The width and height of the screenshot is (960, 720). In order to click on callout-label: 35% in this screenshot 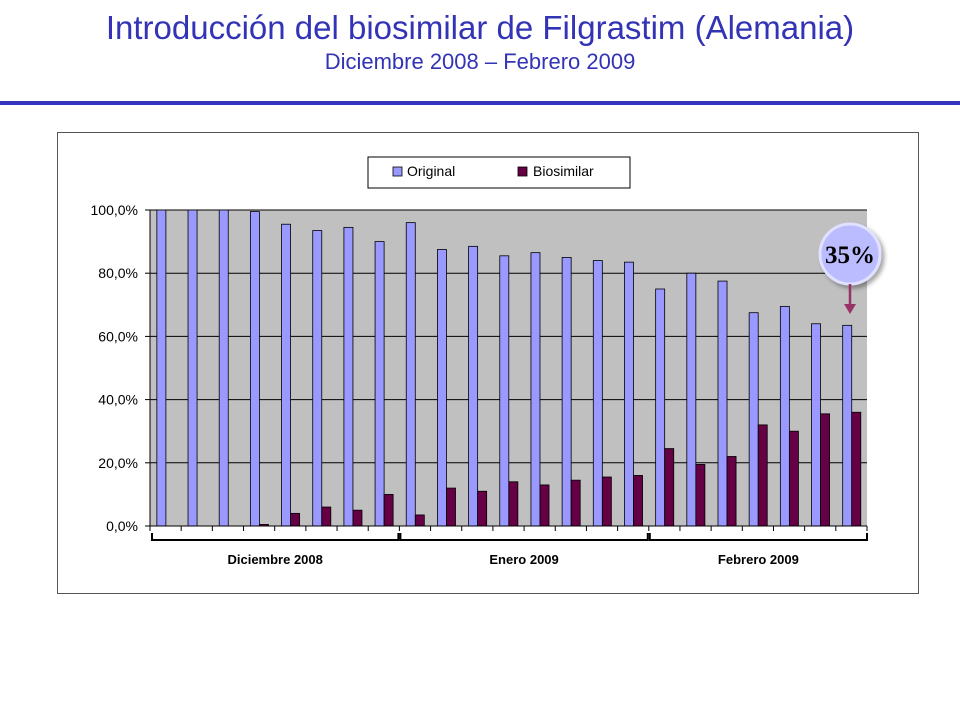, I will do `click(850, 255)`.